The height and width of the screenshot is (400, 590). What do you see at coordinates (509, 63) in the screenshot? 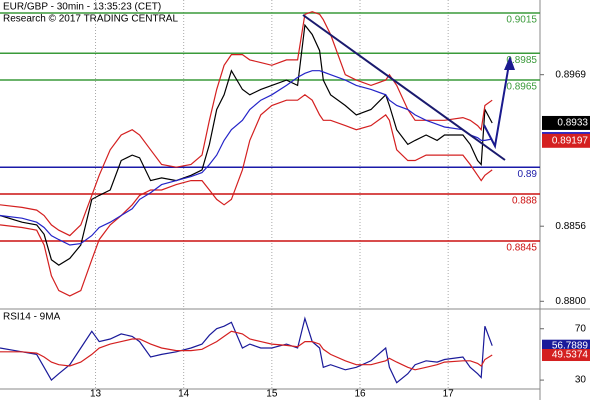
I see `arrow-head` at bounding box center [509, 63].